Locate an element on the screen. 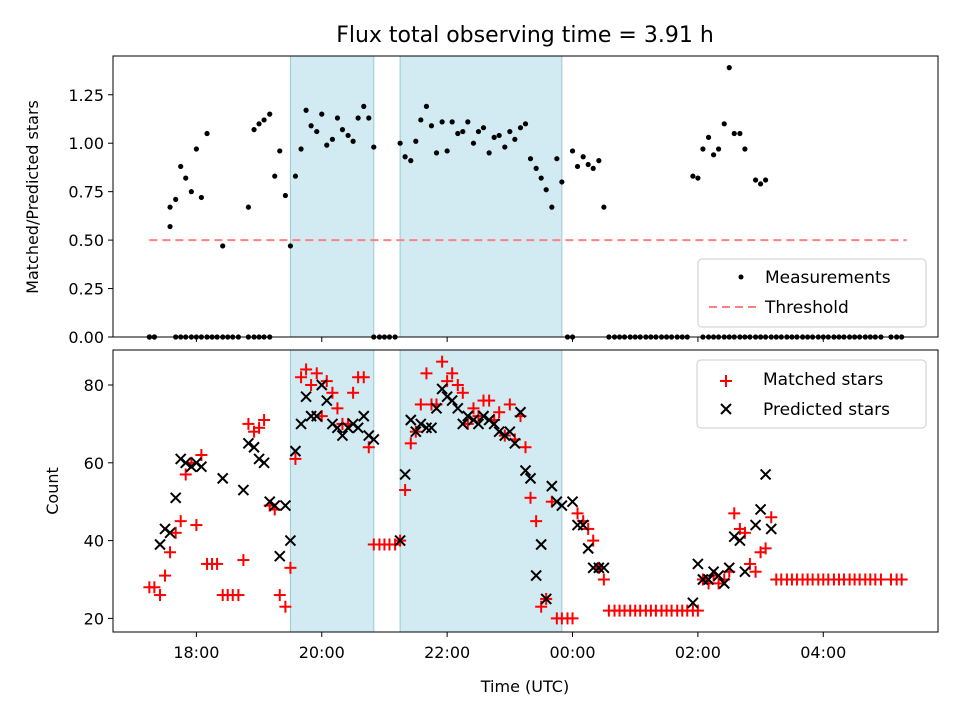 This screenshot has width=960, height=720. legend-predicted-marker is located at coordinates (726, 409).